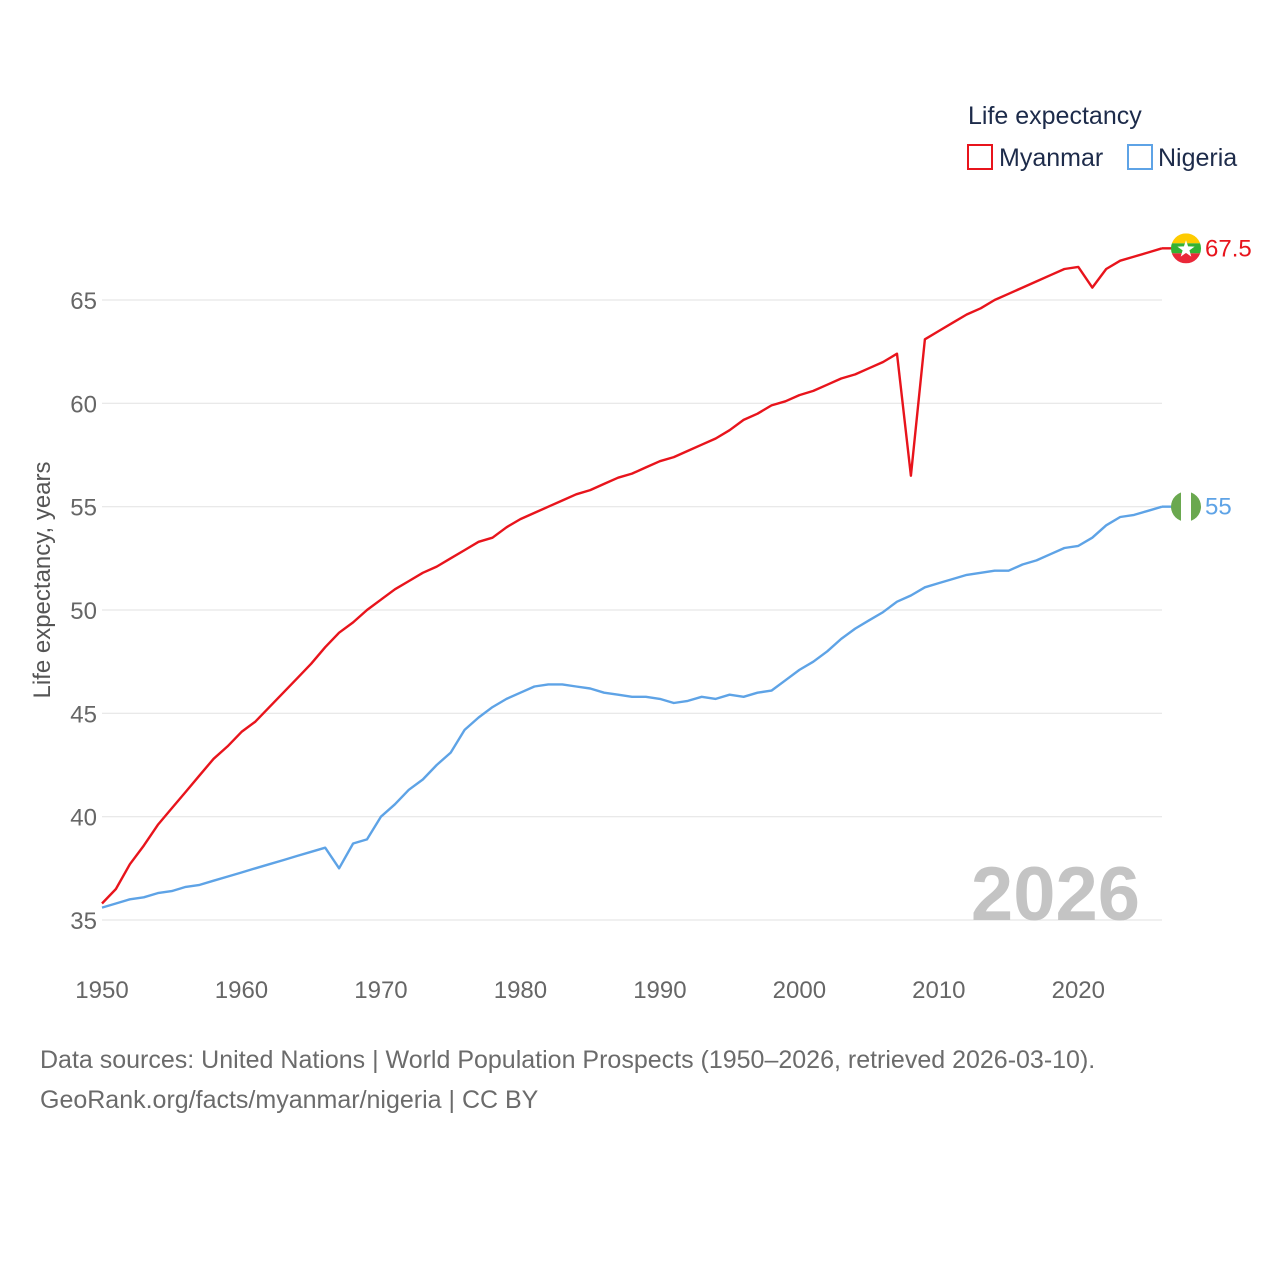 Image resolution: width=1280 pixels, height=1280 pixels. I want to click on x-tick-label-2020: 2020, so click(1078, 990).